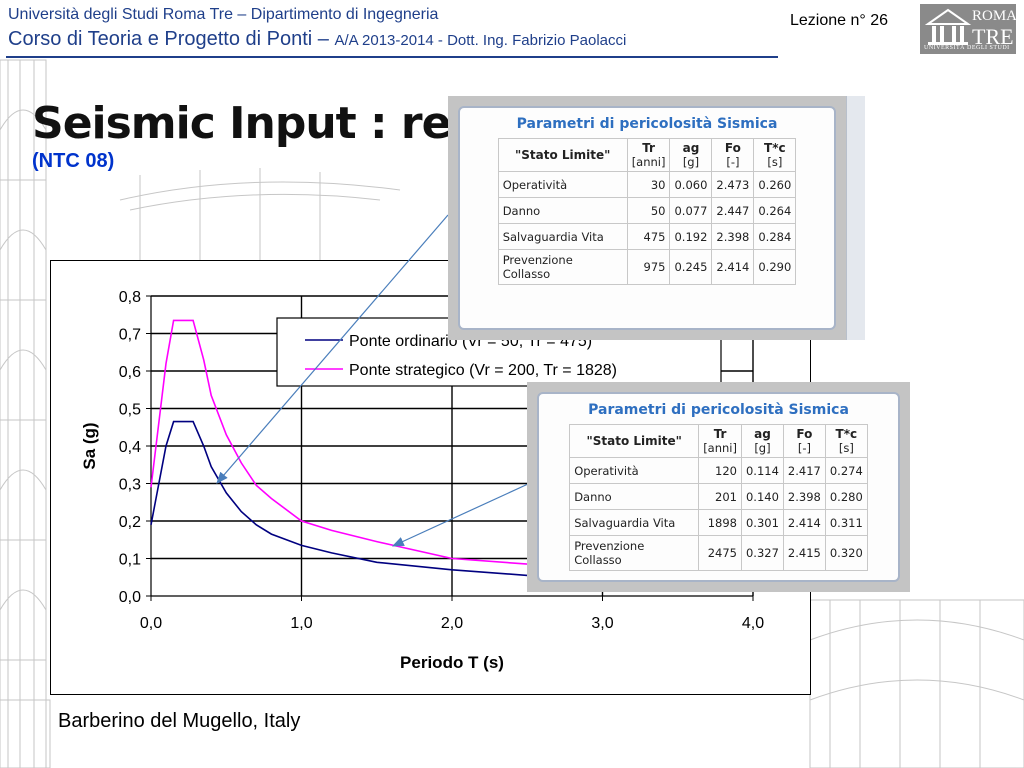  I want to click on header-rule, so click(392, 57).